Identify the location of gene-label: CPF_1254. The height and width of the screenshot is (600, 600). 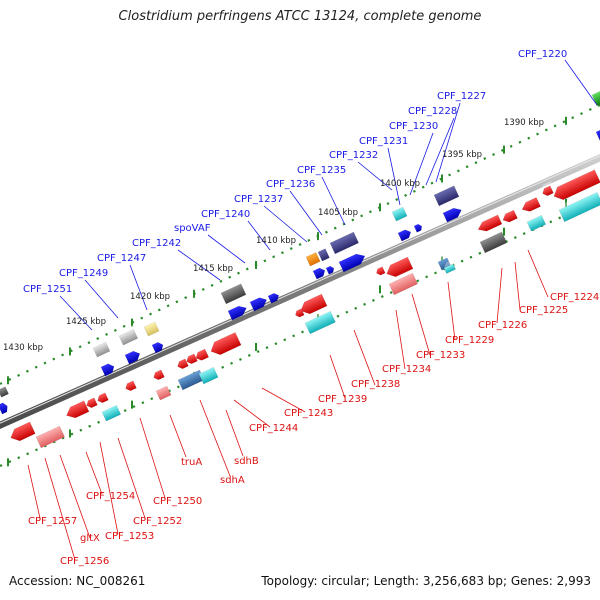
(110, 496).